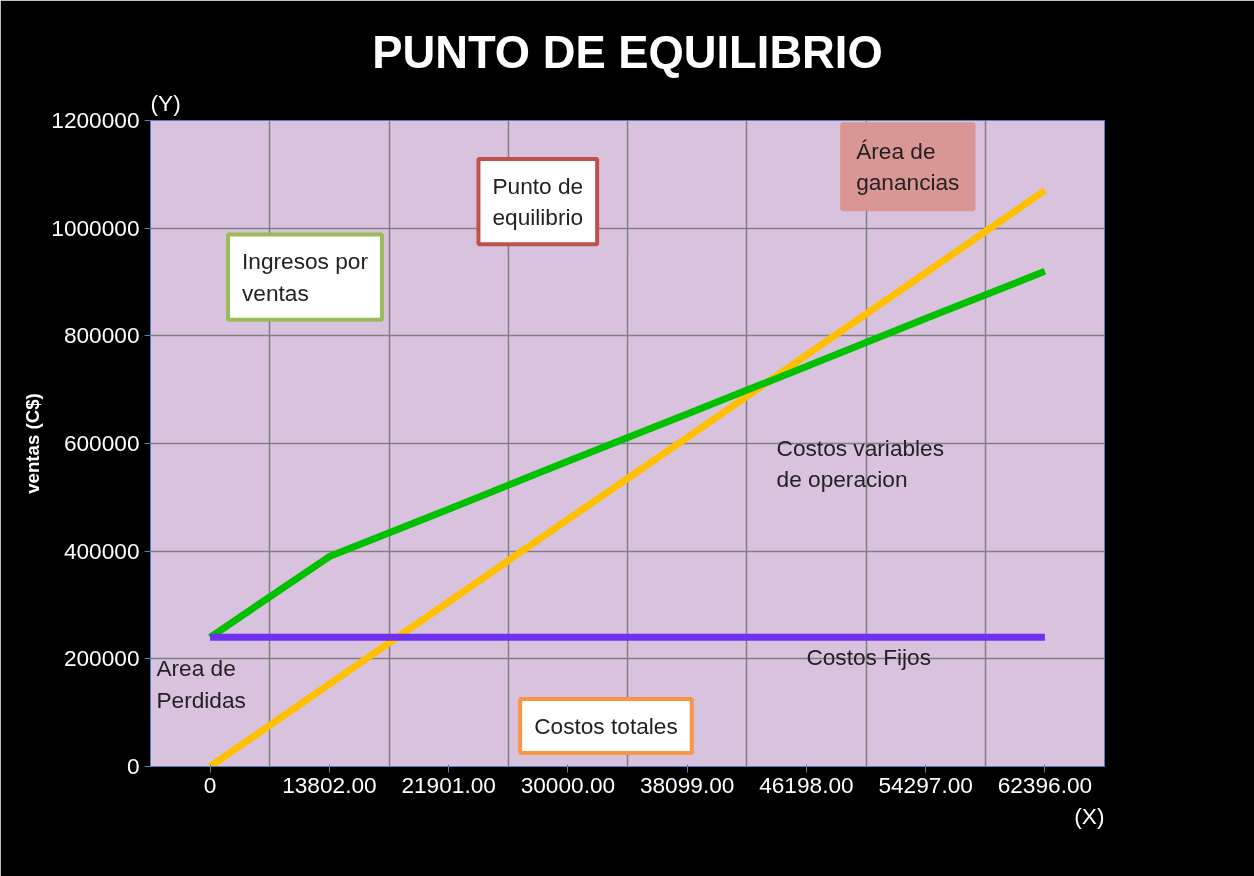  What do you see at coordinates (101, 335) in the screenshot?
I see `y-tick-label: 800000` at bounding box center [101, 335].